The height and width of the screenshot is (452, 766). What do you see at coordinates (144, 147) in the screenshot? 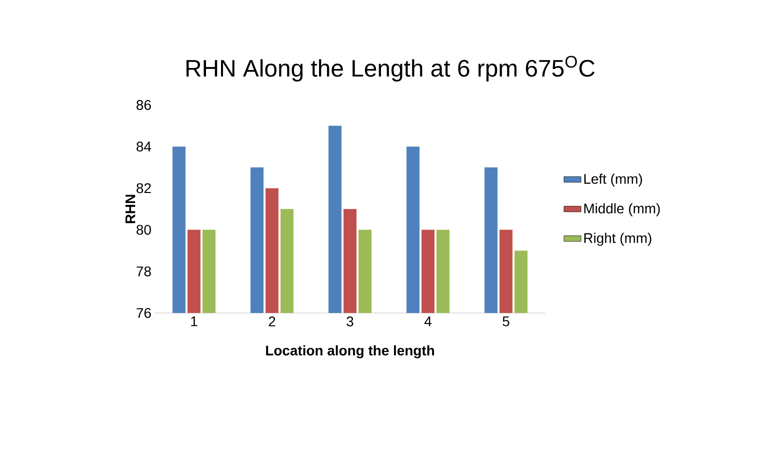
I see `y-tick-label: 84` at bounding box center [144, 147].